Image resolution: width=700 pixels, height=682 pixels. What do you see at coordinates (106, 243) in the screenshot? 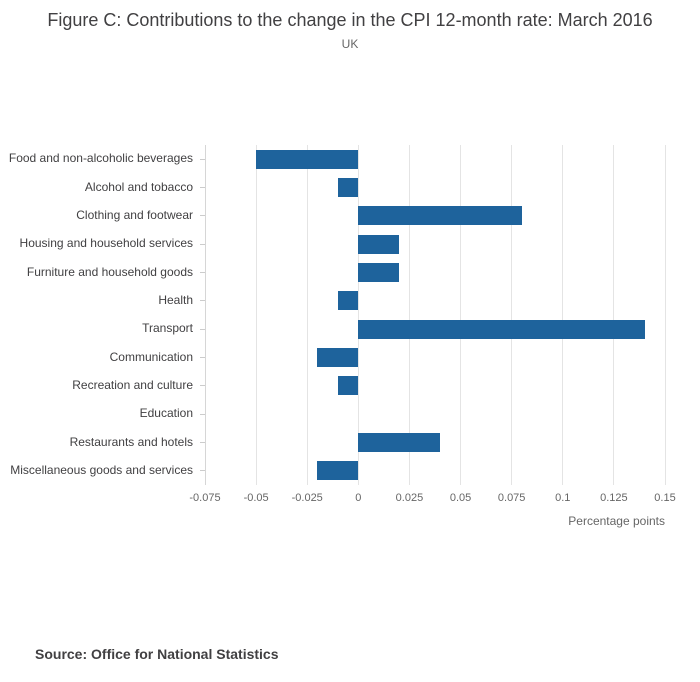
I see `category-label: Housing and household services` at bounding box center [106, 243].